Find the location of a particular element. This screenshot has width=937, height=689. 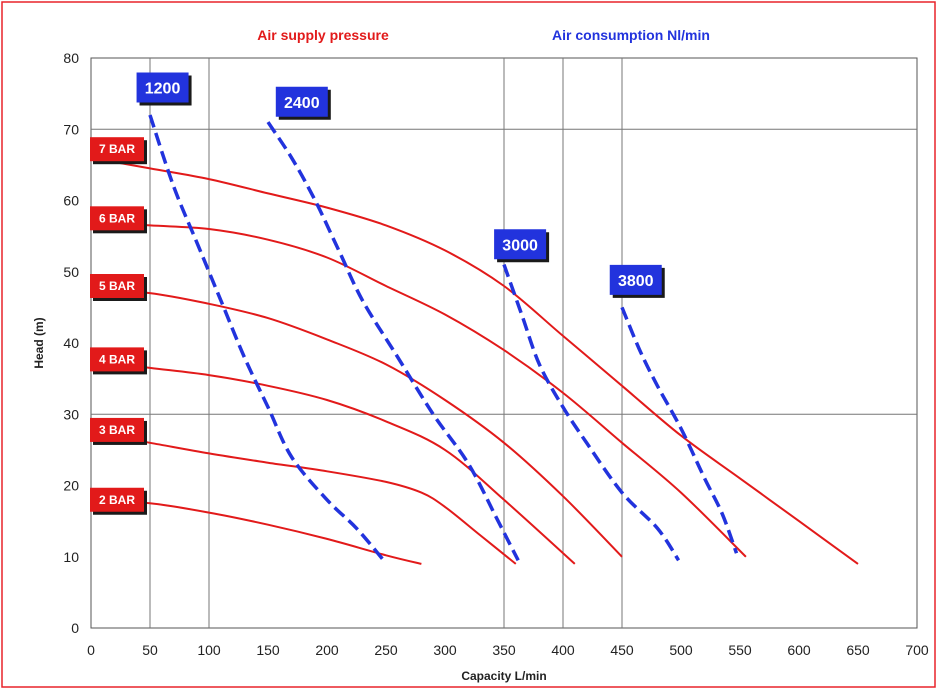

y-tick-label-70: 70 is located at coordinates (71, 129).